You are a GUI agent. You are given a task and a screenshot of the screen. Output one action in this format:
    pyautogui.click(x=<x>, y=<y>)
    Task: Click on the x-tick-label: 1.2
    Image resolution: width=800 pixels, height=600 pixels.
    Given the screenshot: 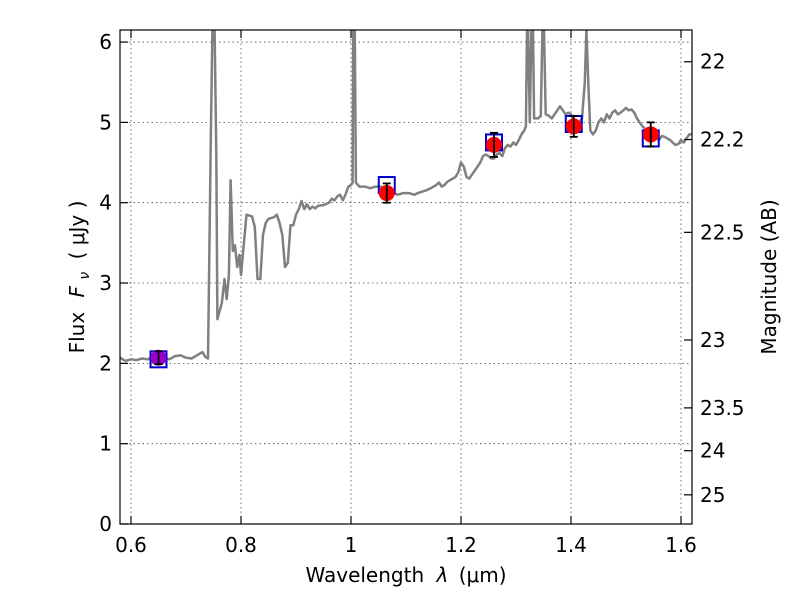 What is the action you would take?
    pyautogui.click(x=461, y=545)
    